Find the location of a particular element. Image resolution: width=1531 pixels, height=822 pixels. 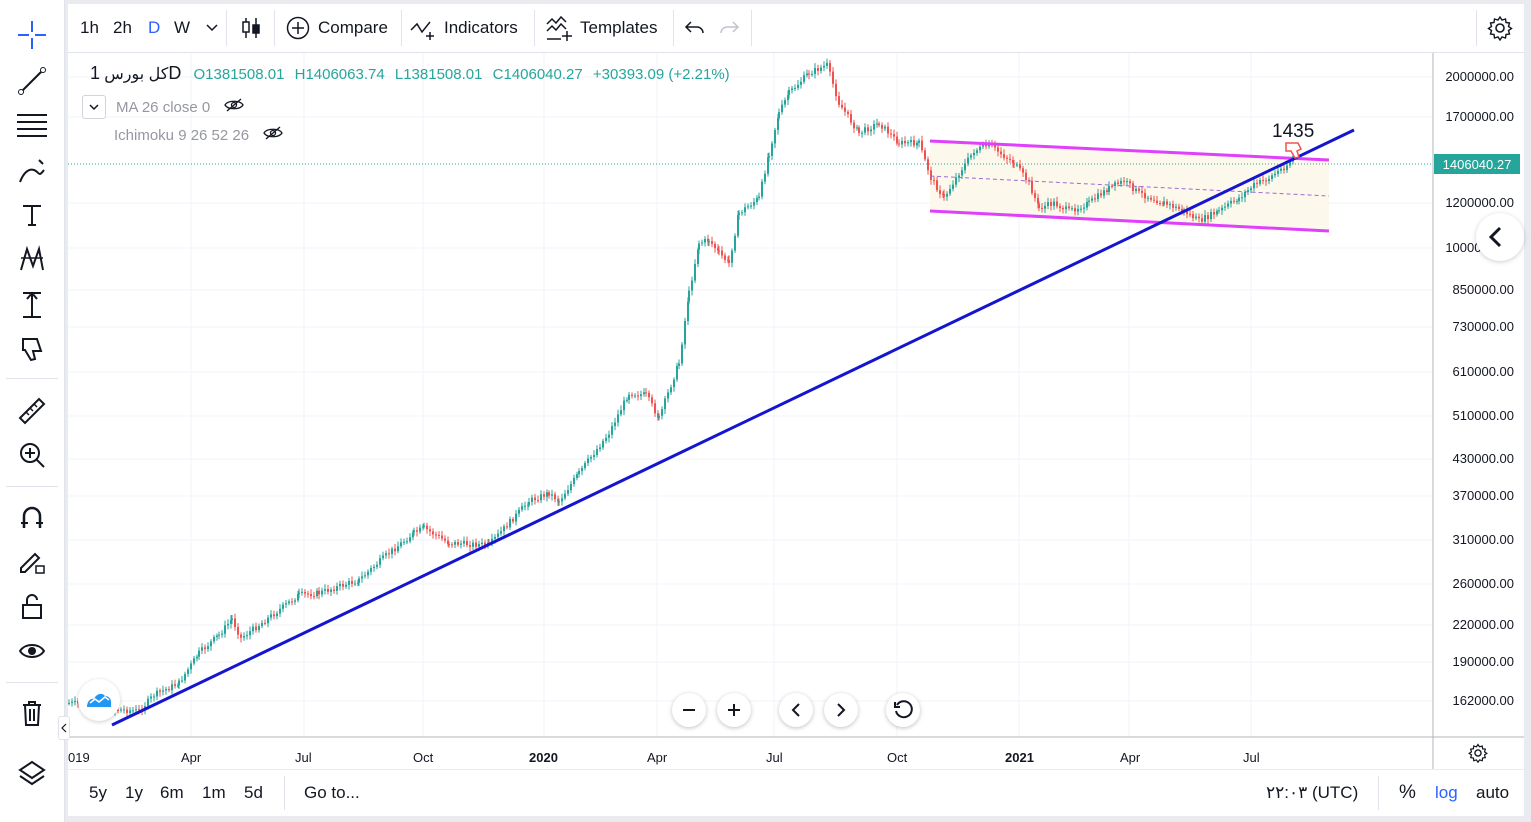

interval-d-button: D is located at coordinates (154, 27).